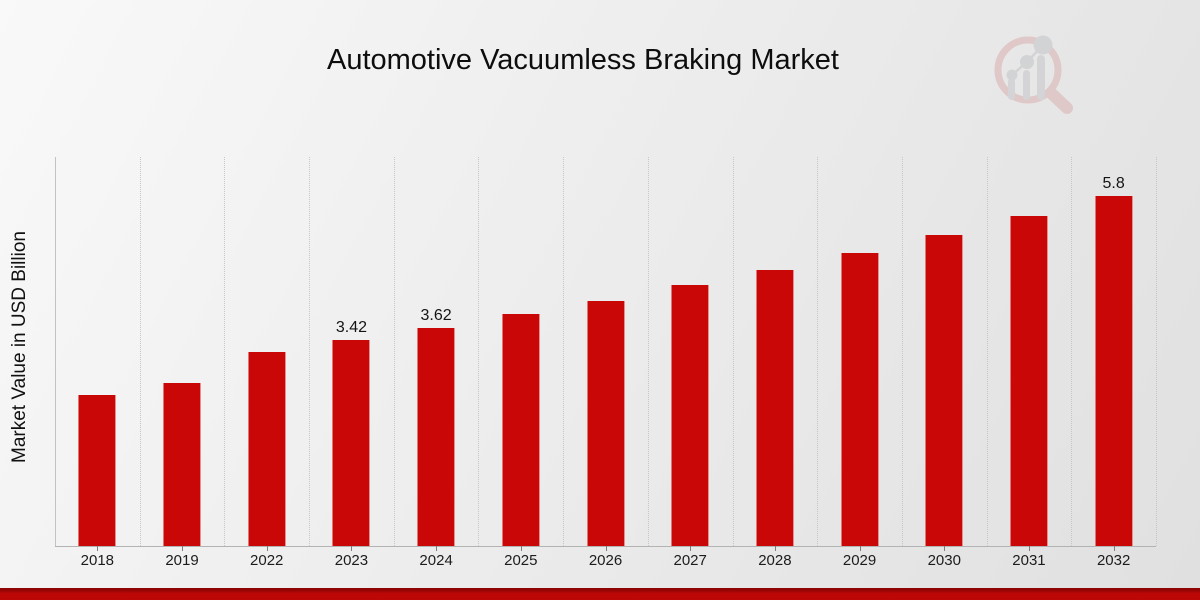  Describe the element at coordinates (775, 560) in the screenshot. I see `x-tick-label: 2028` at that location.